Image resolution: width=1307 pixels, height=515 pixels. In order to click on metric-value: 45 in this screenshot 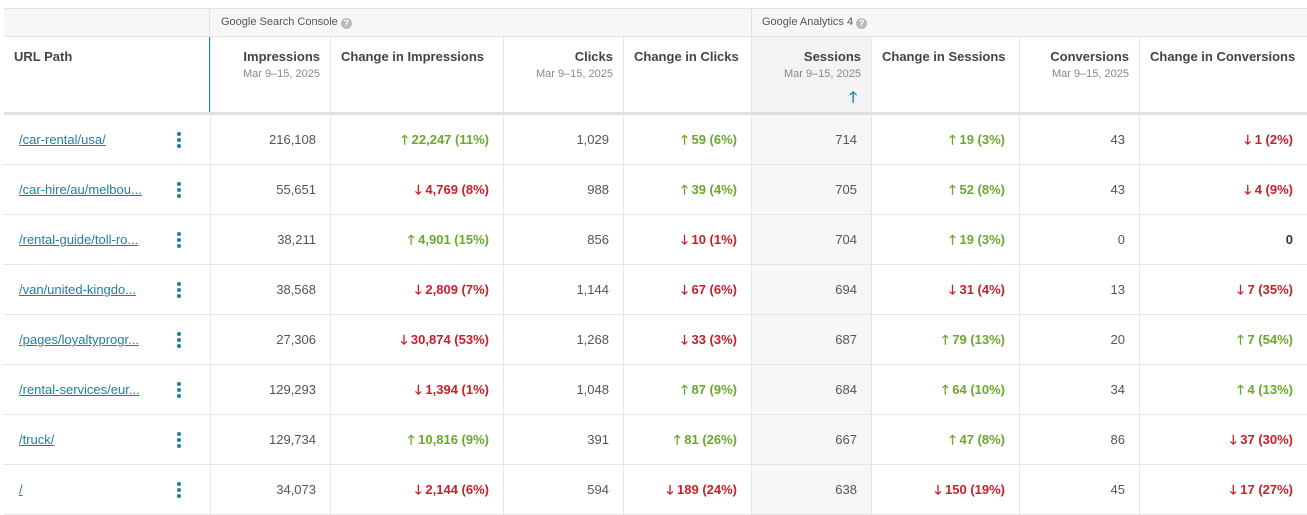, I will do `click(1117, 489)`.